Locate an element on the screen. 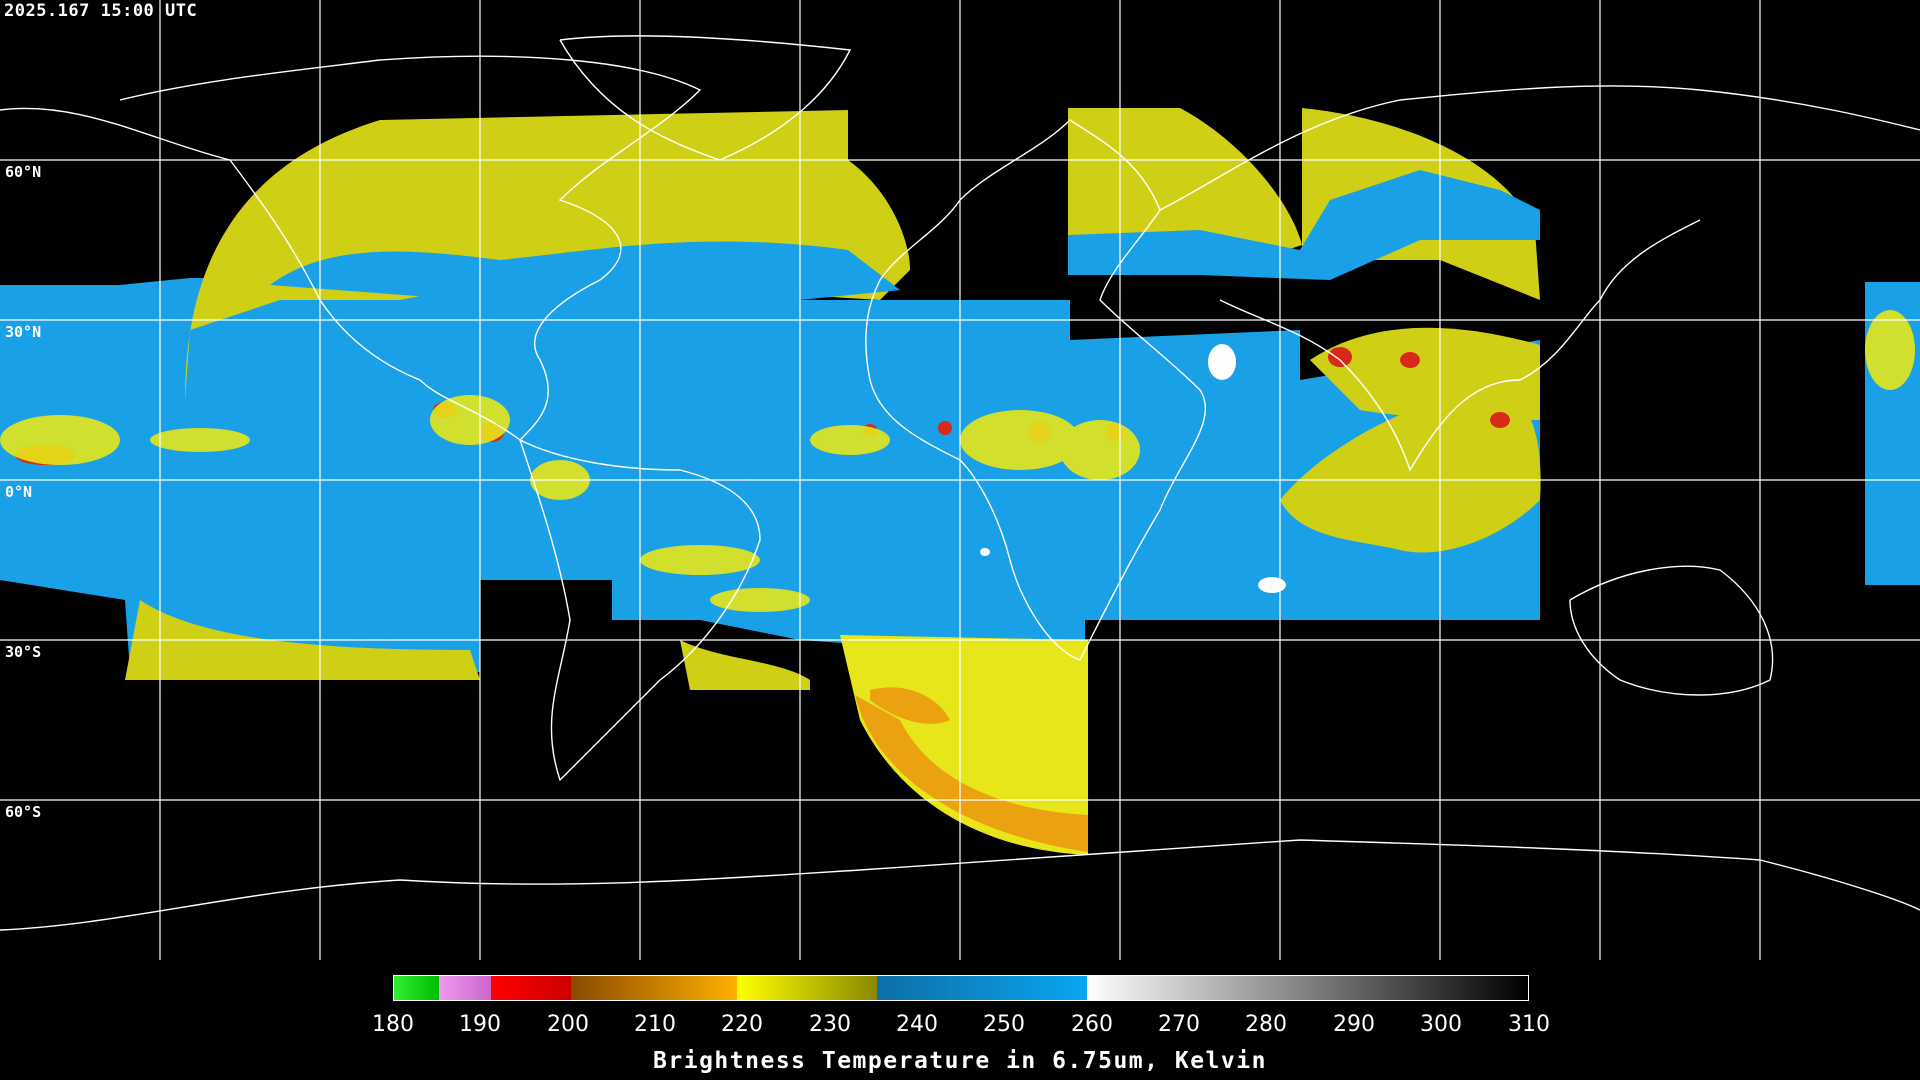 This screenshot has height=1080, width=1920. tick-label: 300 is located at coordinates (1441, 1024).